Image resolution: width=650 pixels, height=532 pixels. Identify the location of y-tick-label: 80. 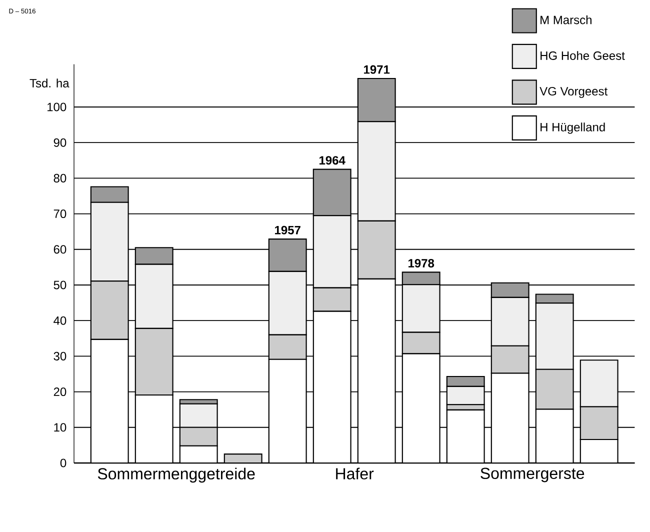
(60, 178).